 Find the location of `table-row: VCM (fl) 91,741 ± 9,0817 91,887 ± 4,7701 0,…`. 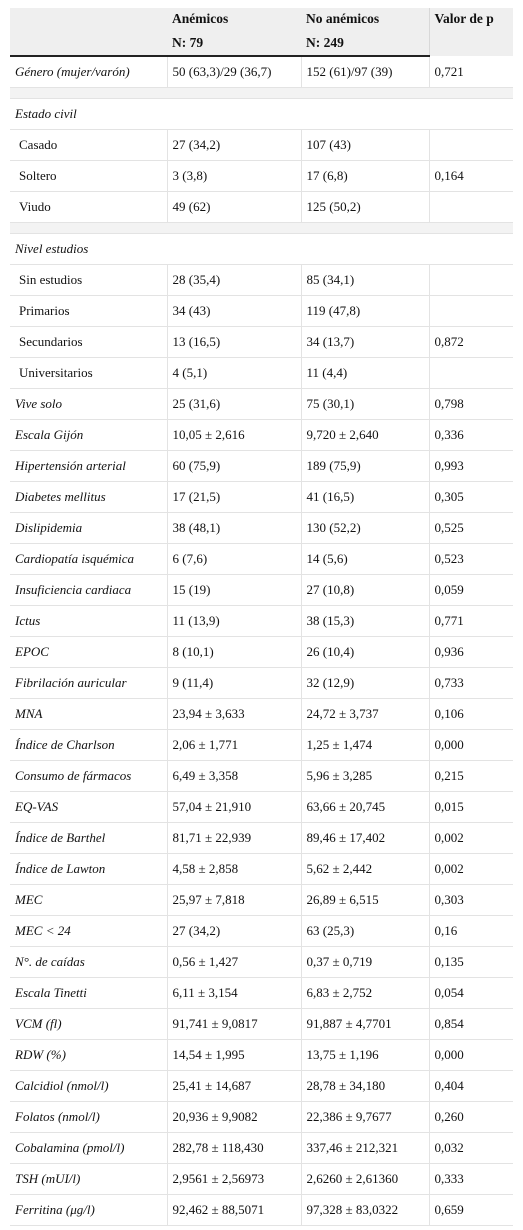

table-row: VCM (fl) 91,741 ± 9,0817 91,887 ± 4,7701 0,… is located at coordinates (261, 1024).